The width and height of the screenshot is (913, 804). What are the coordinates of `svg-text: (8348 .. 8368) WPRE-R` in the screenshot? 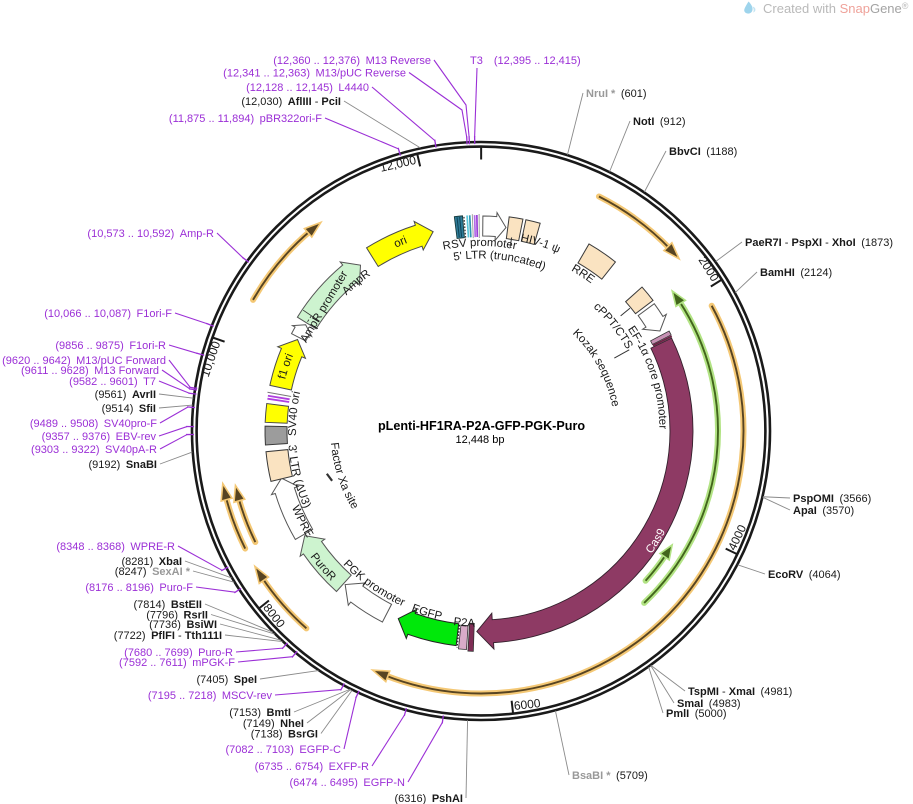 It's located at (115, 547).